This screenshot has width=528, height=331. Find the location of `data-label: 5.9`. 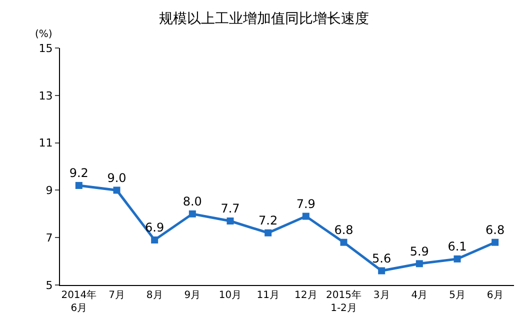

data-label: 5.9 is located at coordinates (419, 251).